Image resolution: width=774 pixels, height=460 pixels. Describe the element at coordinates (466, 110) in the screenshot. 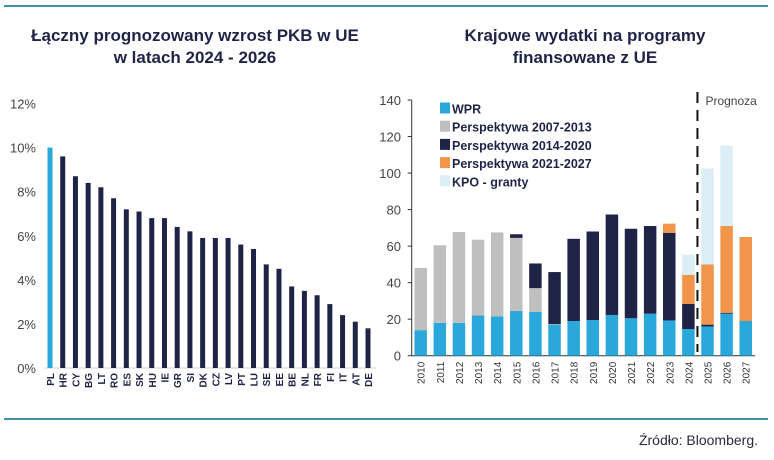

I see `legend-label: WPR` at that location.